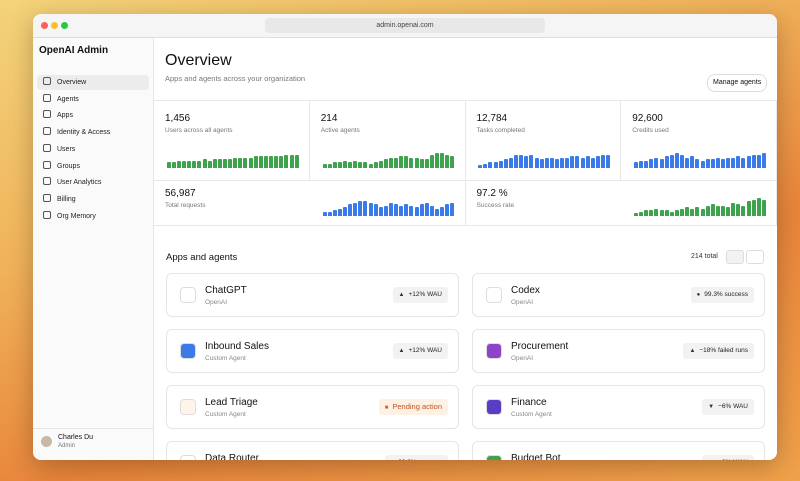  What do you see at coordinates (387, 141) in the screenshot?
I see `stat-card: 214 Active agents` at bounding box center [387, 141].